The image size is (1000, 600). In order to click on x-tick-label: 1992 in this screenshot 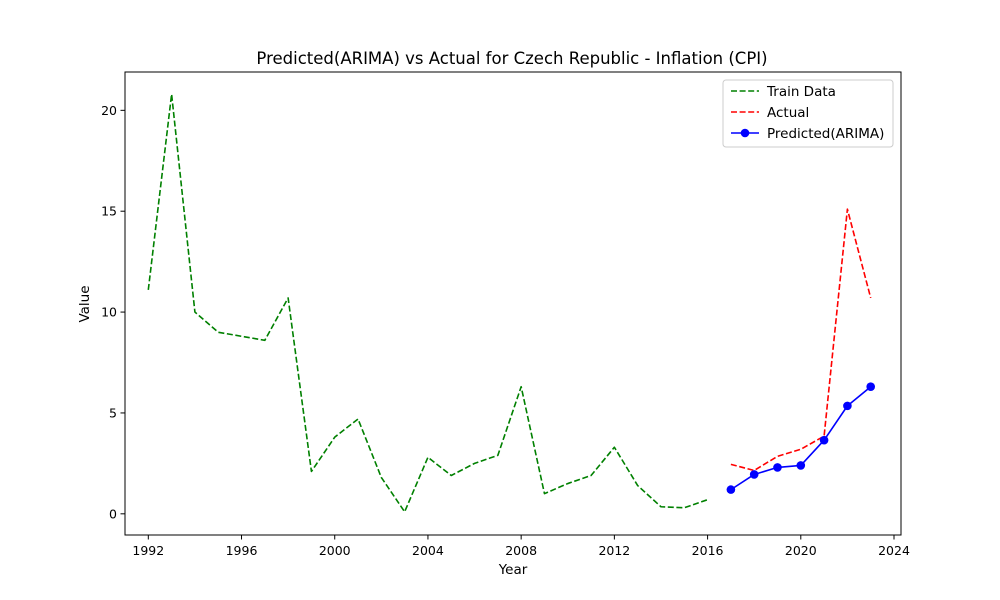, I will do `click(148, 550)`.